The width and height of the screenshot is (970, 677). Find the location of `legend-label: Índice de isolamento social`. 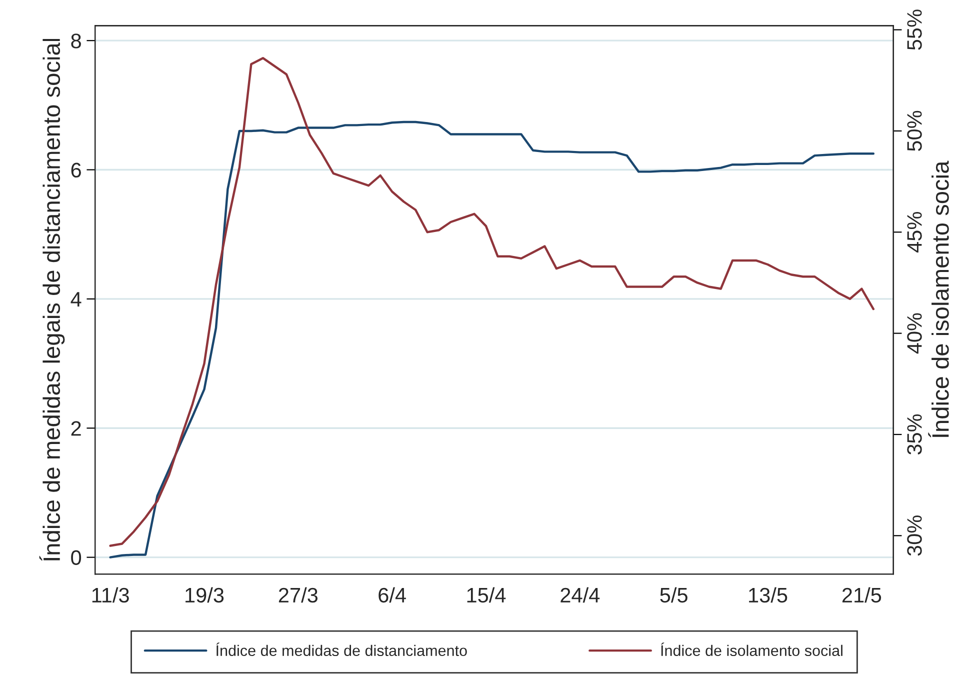

legend-label: Índice de isolamento social is located at coordinates (751, 649).